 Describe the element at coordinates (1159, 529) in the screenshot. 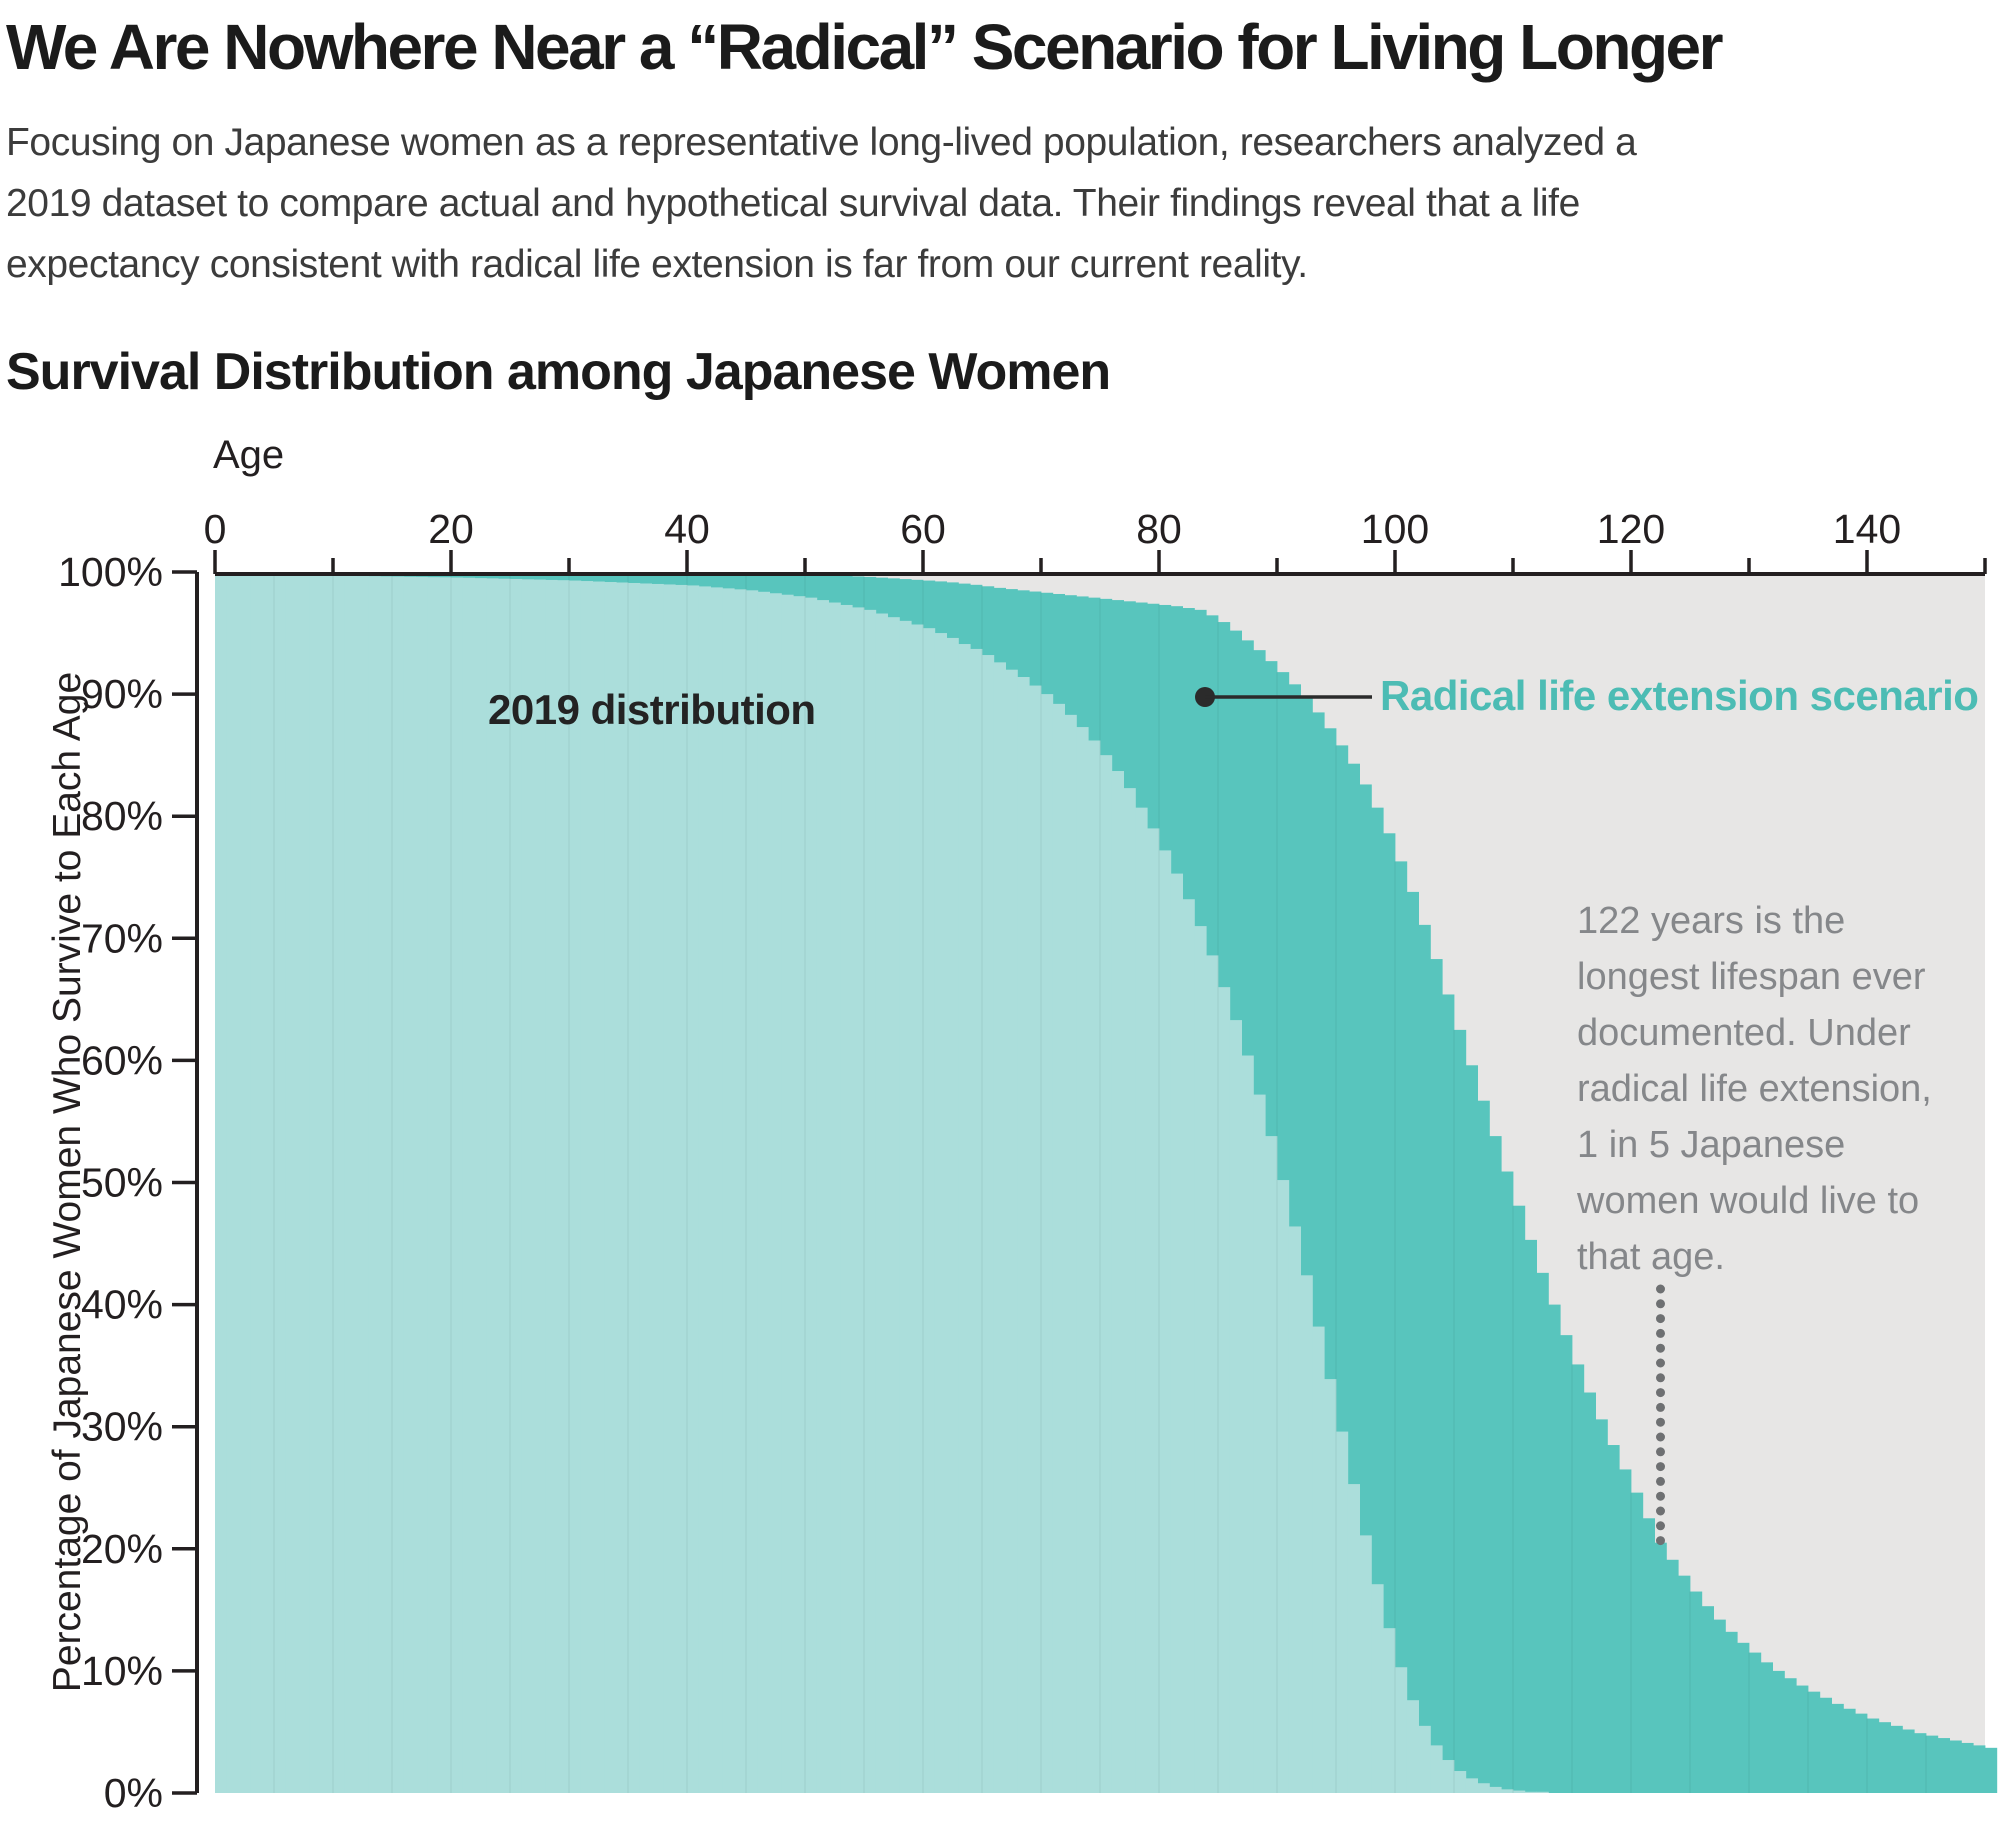

I see `x-tick-label: 80` at that location.